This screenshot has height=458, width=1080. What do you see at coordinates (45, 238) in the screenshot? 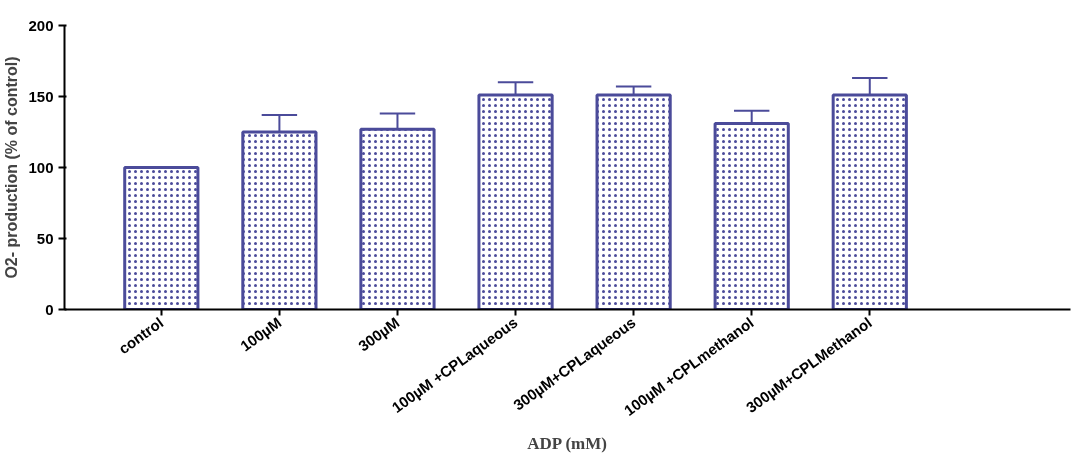
I see `y-tick-label: 50` at bounding box center [45, 238].